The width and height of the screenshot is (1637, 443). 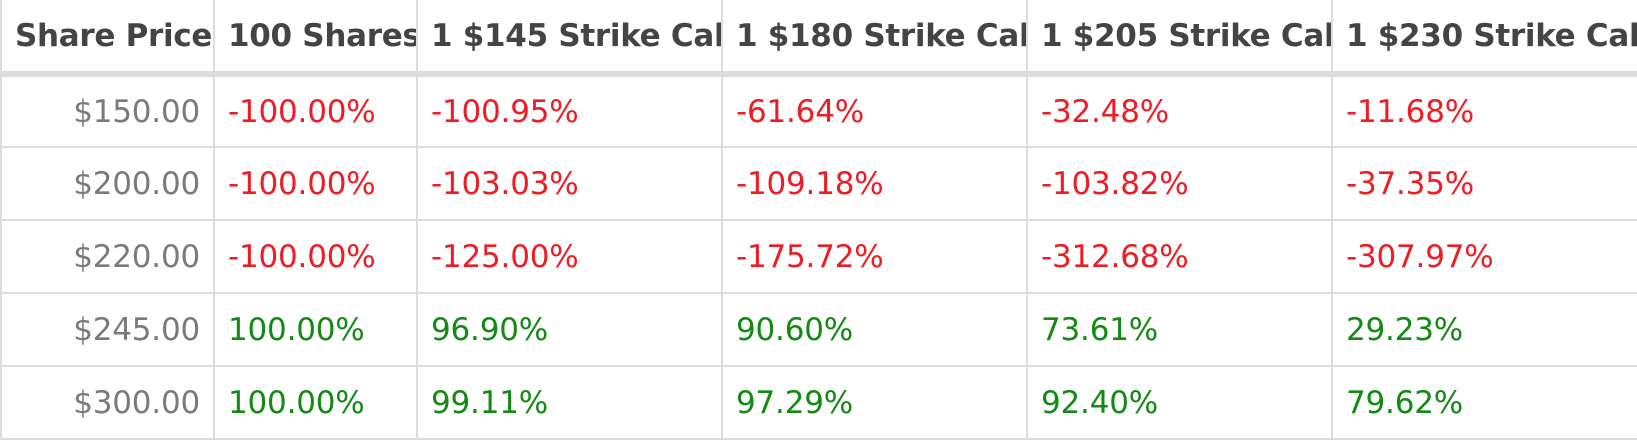 What do you see at coordinates (569, 38) in the screenshot?
I see `header-145-strike-call: 1 $145 Strike Call` at bounding box center [569, 38].